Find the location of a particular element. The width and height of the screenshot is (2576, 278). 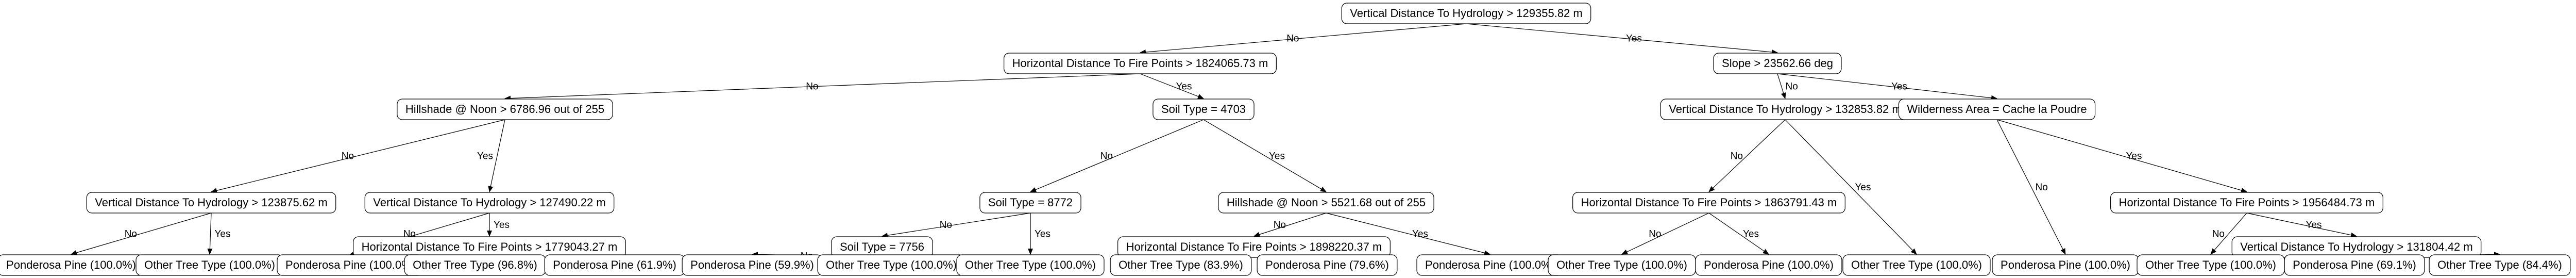

decision-node: Hillshade @ Noon > 5521.68 out of 255 is located at coordinates (1326, 203).